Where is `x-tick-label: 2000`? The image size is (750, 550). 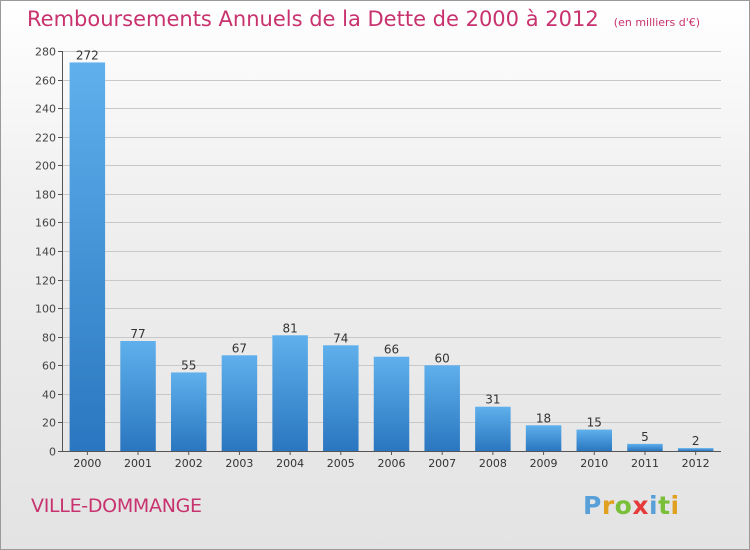
x-tick-label: 2000 is located at coordinates (87, 463).